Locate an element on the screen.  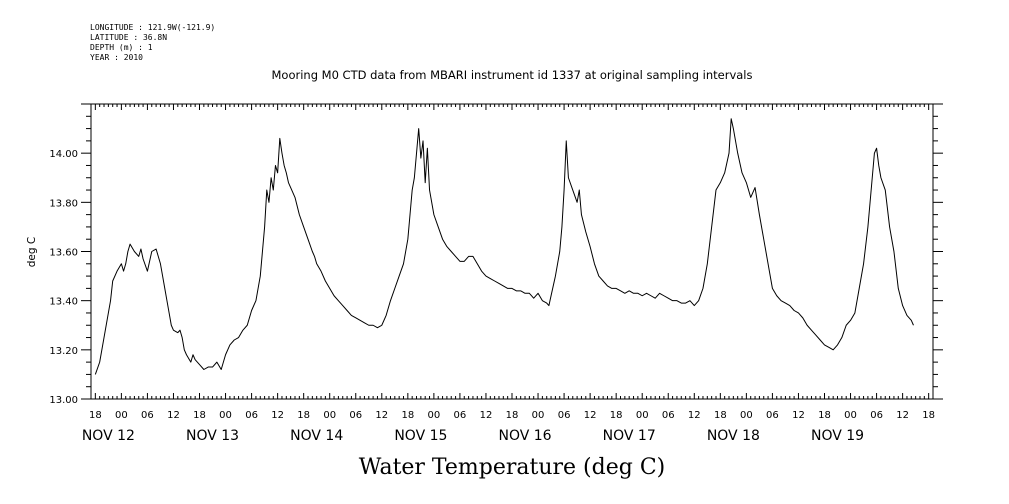
header-year: YEAR : 2010 is located at coordinates (116, 57).